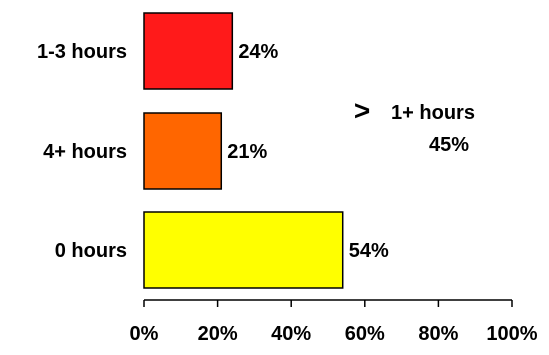 The image size is (549, 355). What do you see at coordinates (449, 145) in the screenshot?
I see `annotation-value: 45%` at bounding box center [449, 145].